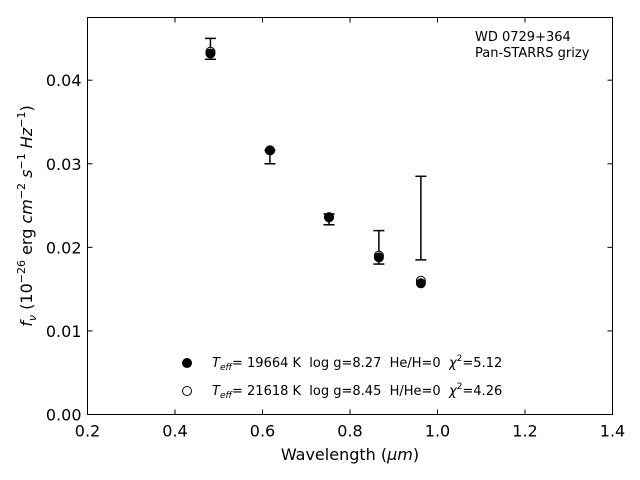  I want to click on legend-entry-1: Teff= 19664 K log g=8.27 He/H=0 χ2=5.12, so click(357, 363).